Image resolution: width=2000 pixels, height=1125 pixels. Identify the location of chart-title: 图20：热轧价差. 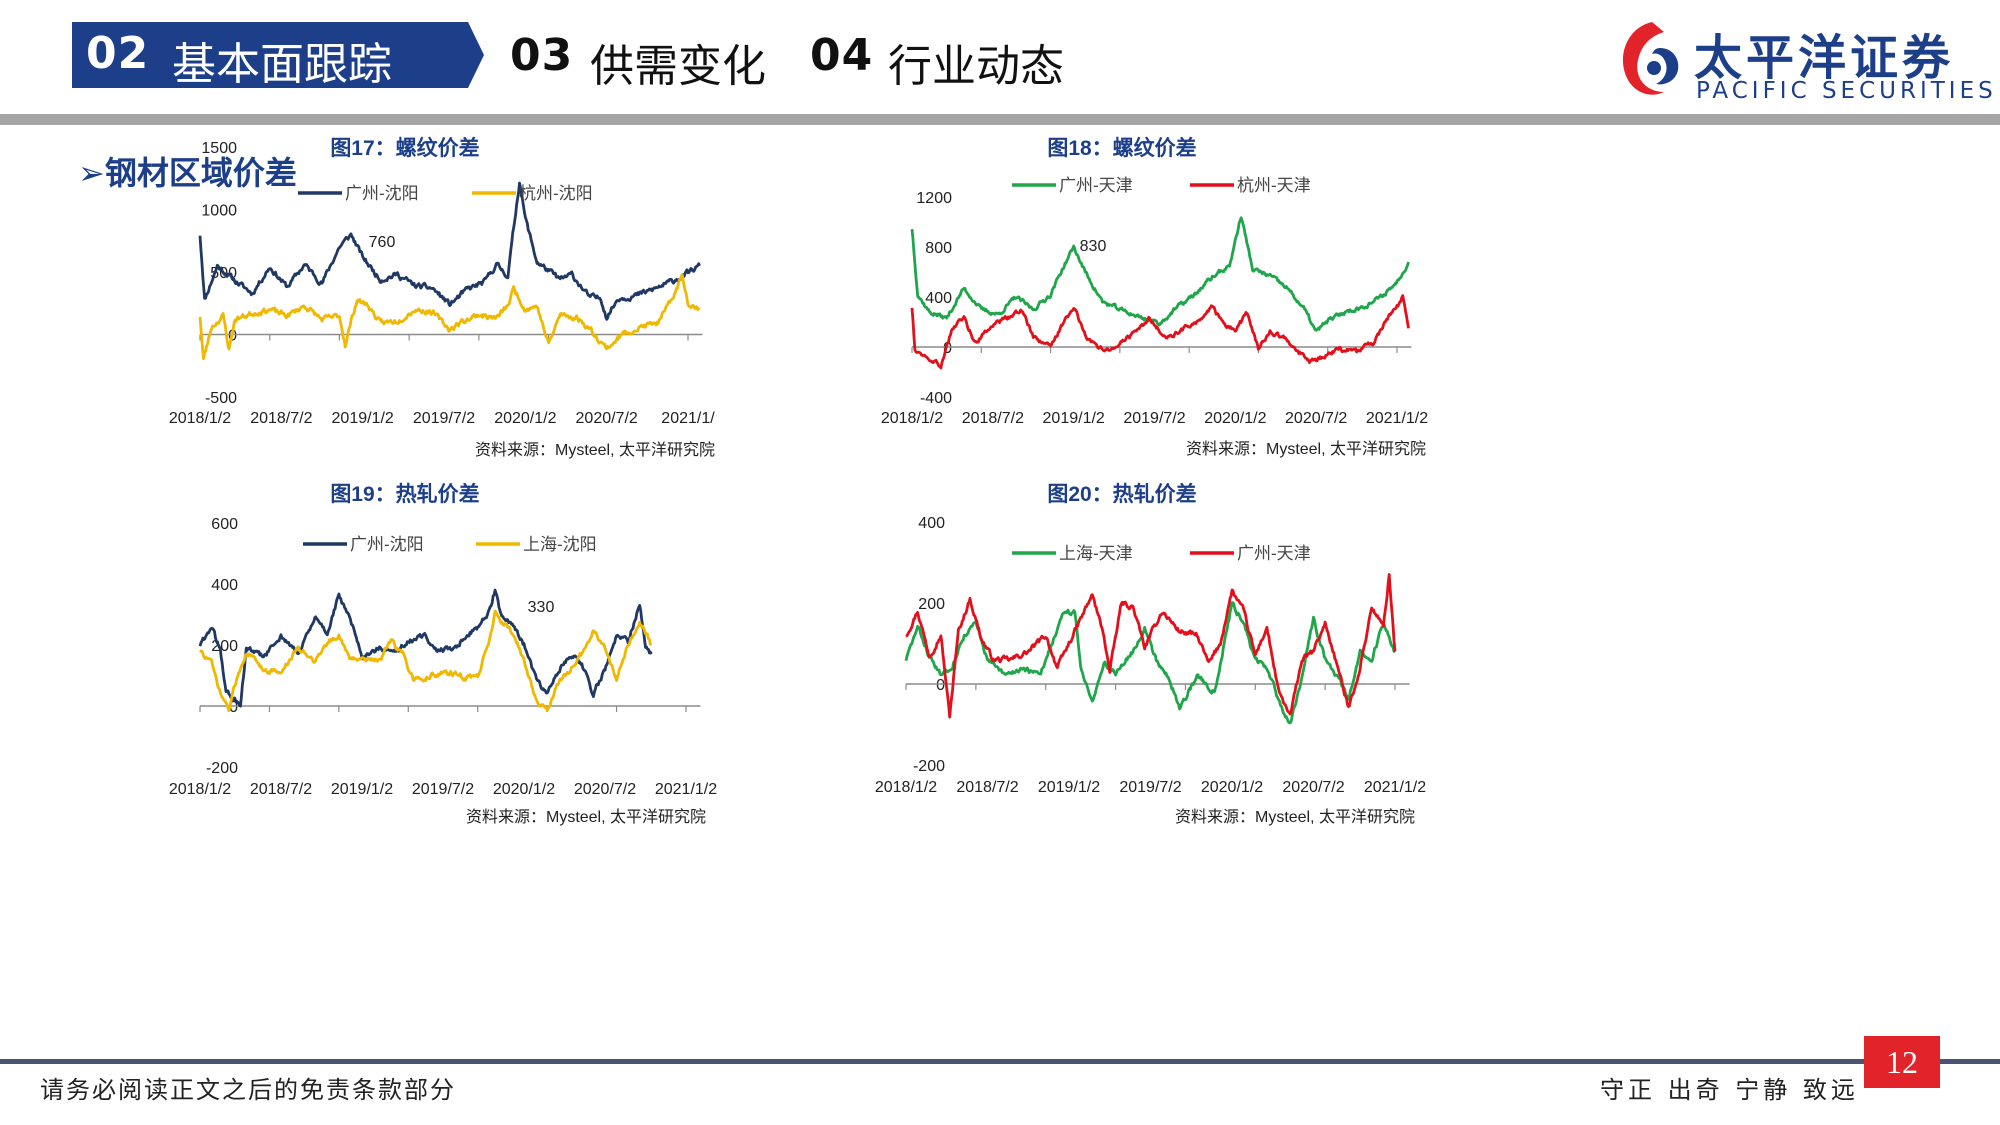
(1121, 494).